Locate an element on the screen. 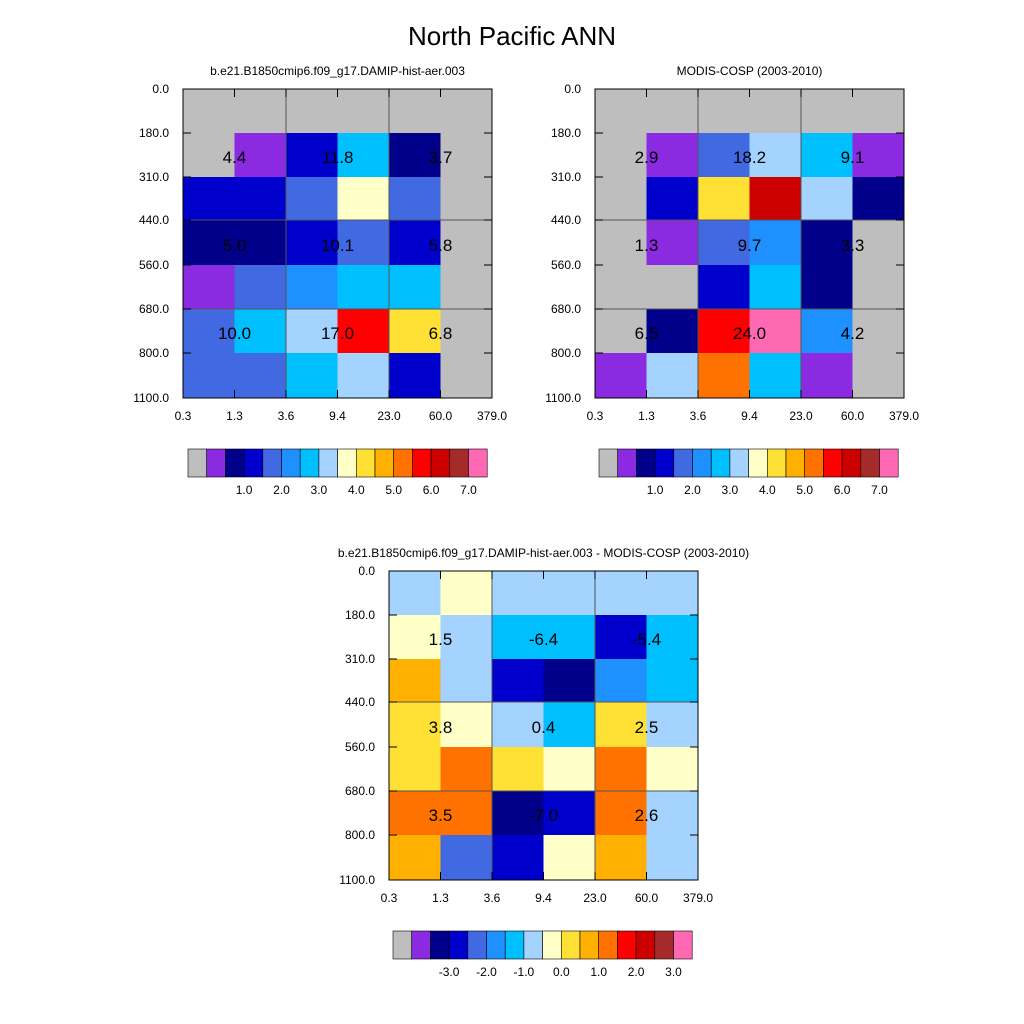 The width and height of the screenshot is (1024, 1024). colorbar-label: 2.0 is located at coordinates (636, 972).